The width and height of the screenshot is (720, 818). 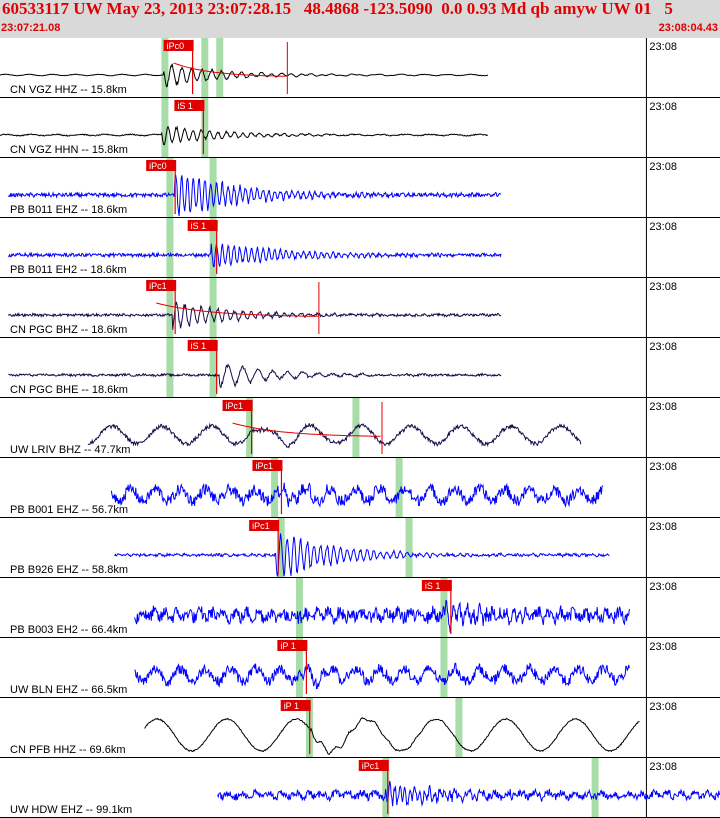 What do you see at coordinates (68, 750) in the screenshot?
I see `trace-label: CN PFB HHZ -- 69.6km` at bounding box center [68, 750].